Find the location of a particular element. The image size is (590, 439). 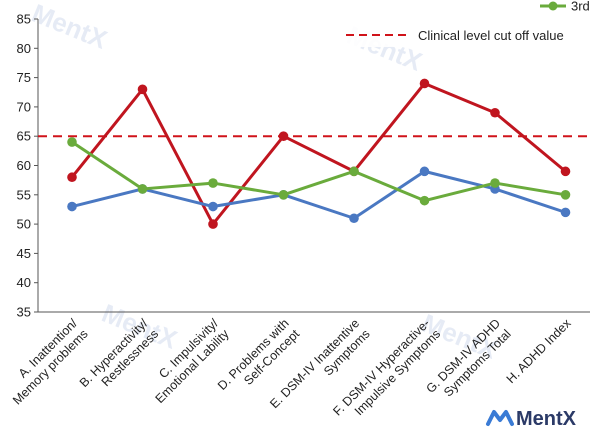

brand-text: MentX is located at coordinates (546, 419).